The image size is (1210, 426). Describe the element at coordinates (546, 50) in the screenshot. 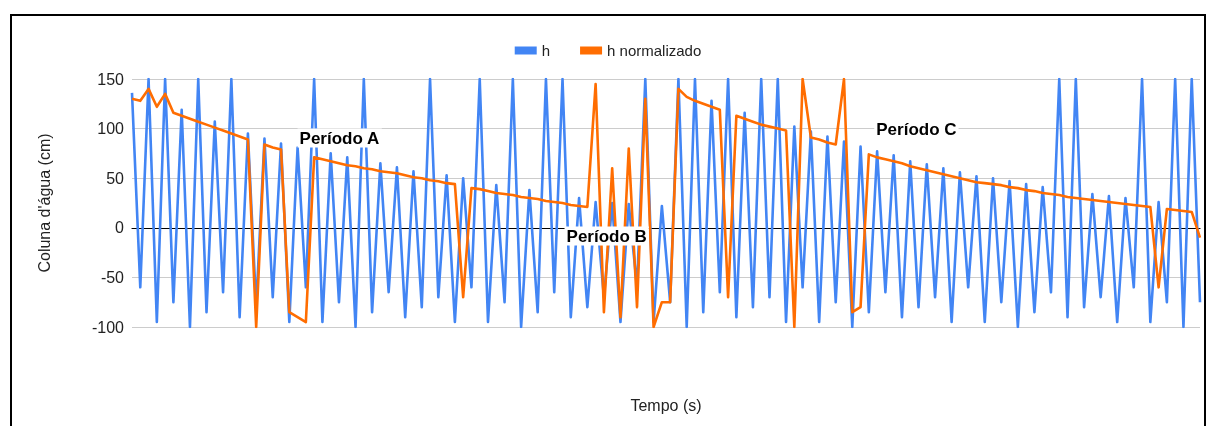

I see `legend-label: h` at that location.